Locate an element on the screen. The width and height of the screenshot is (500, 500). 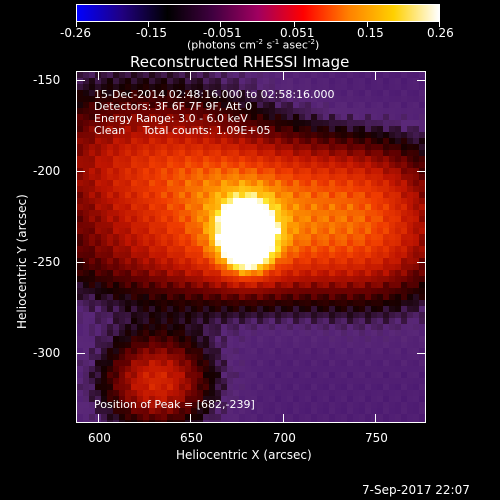
colorbar-ticks is located at coordinates (258, 24).